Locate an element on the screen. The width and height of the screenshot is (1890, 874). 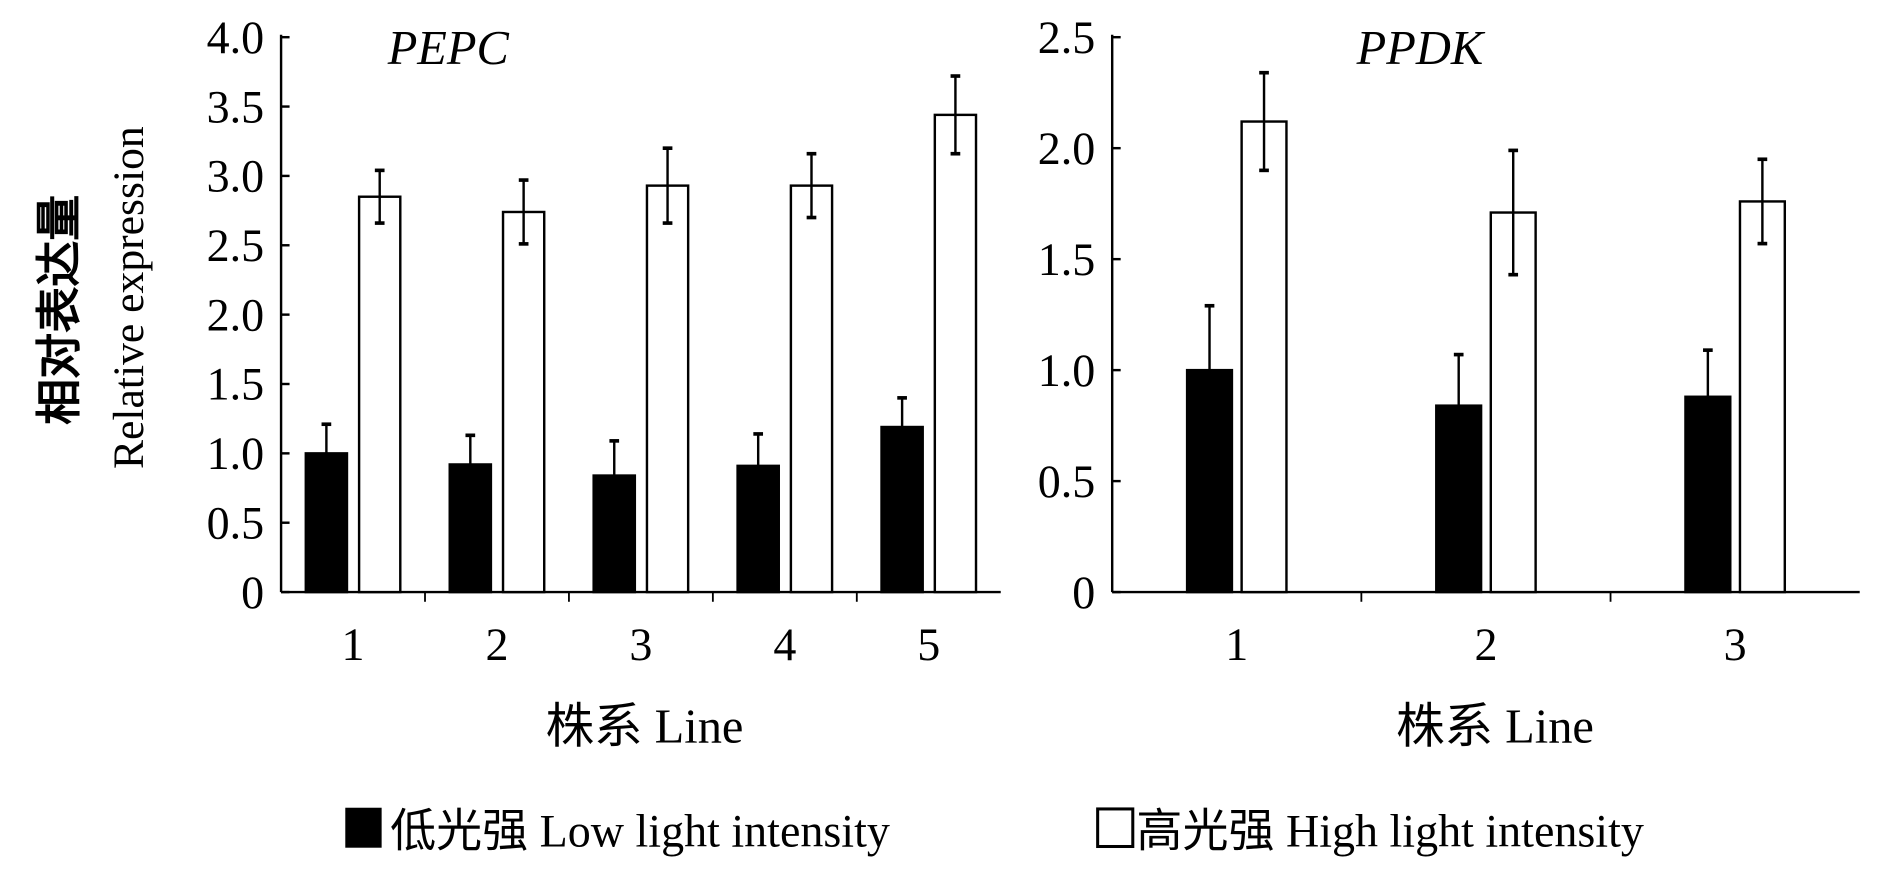
y-tick-label: 3.5 is located at coordinates (236, 106).